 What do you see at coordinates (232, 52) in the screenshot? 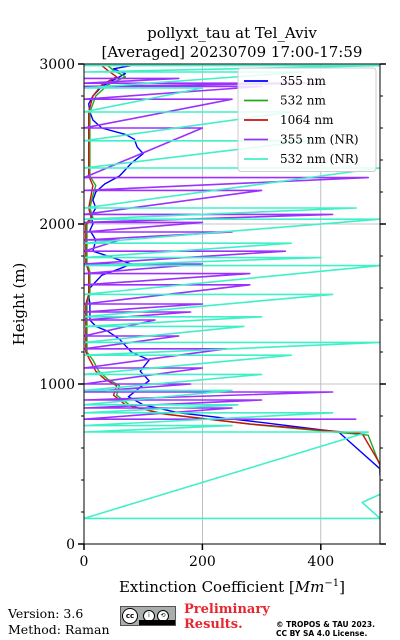
I see `chart-title-line2: [Averaged] 20230709 17:00-17:59` at bounding box center [232, 52].